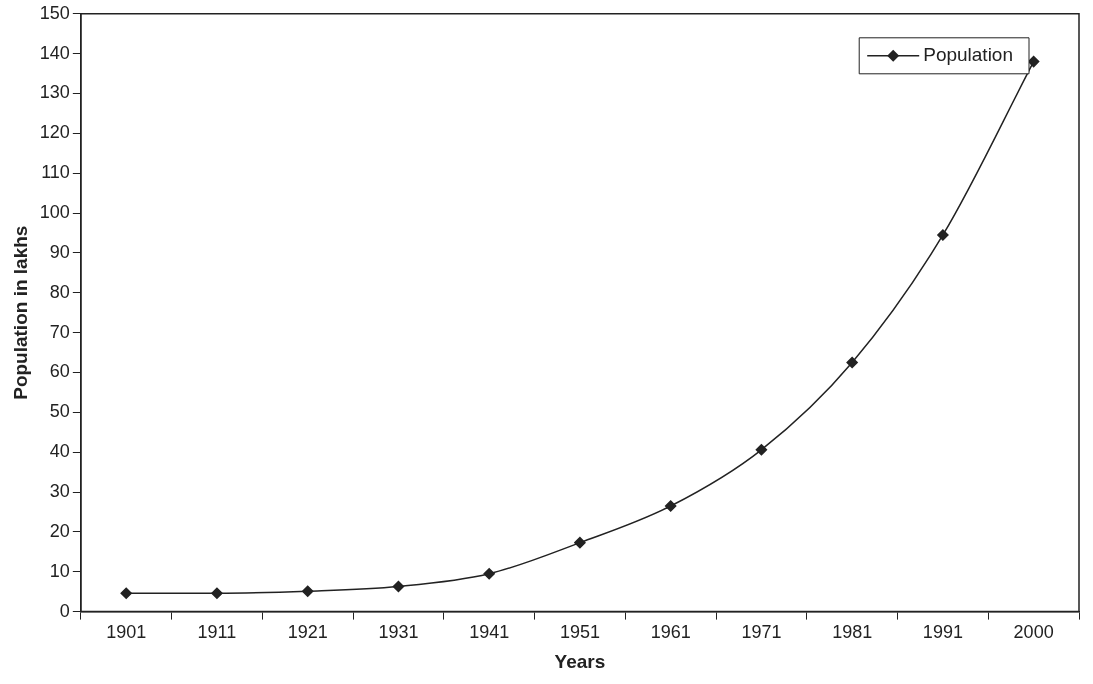  I want to click on y-tick-label: 0, so click(64, 610).